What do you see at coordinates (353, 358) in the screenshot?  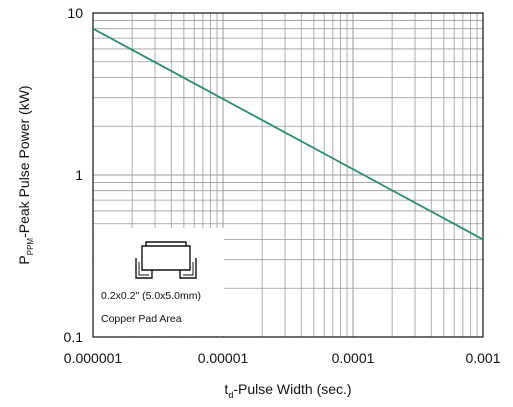 I see `x-tick-label: 0.0001` at bounding box center [353, 358].